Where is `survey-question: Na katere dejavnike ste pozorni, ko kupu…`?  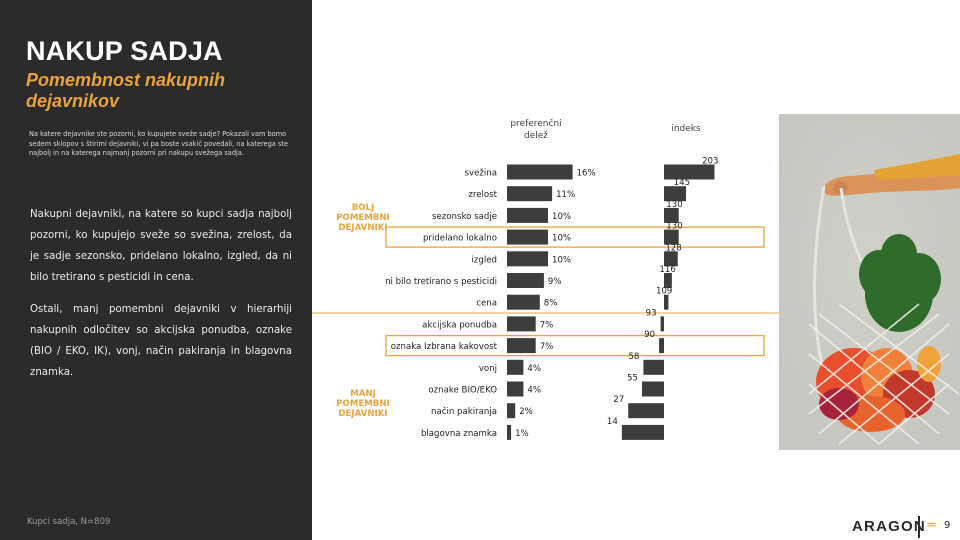
survey-question: Na katere dejavnike ste pozorni, ko kupu… is located at coordinates (159, 144).